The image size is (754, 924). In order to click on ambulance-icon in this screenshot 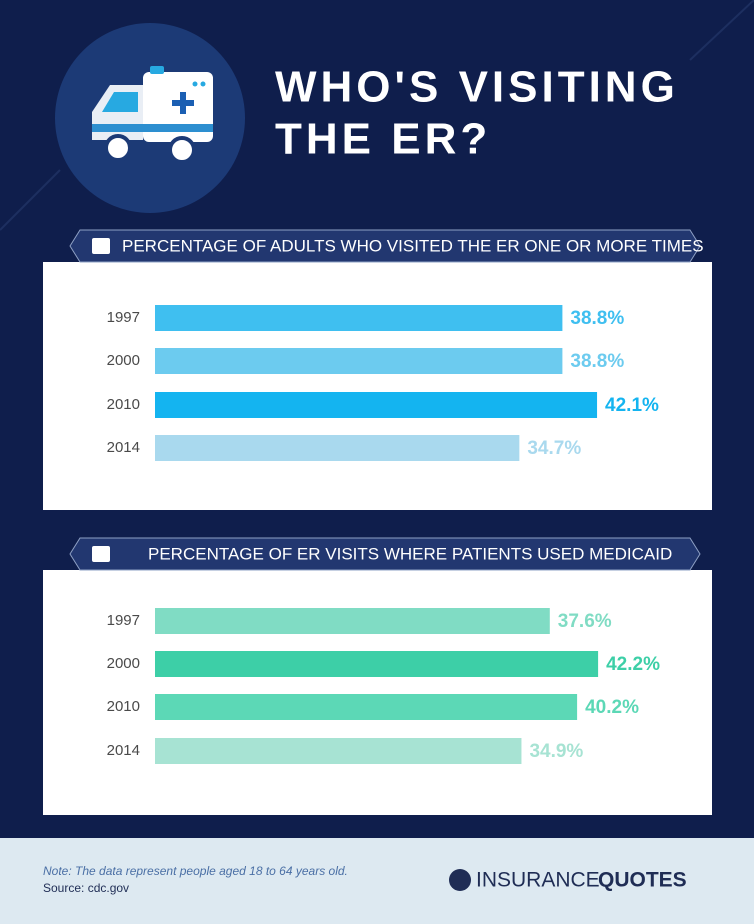, I will do `click(152, 115)`.